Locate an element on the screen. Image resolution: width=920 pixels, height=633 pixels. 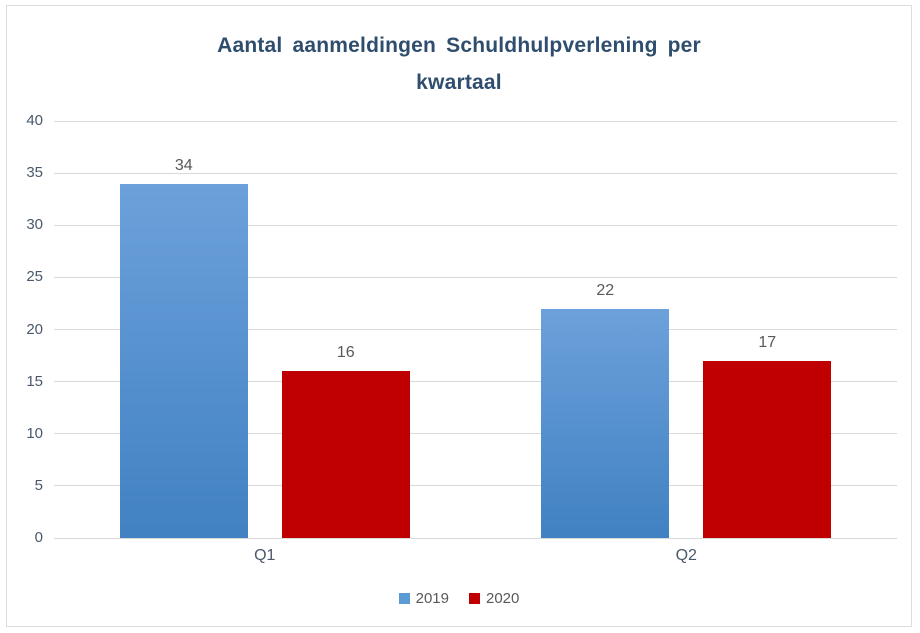
legend-item-2020: 2020 is located at coordinates (494, 598).